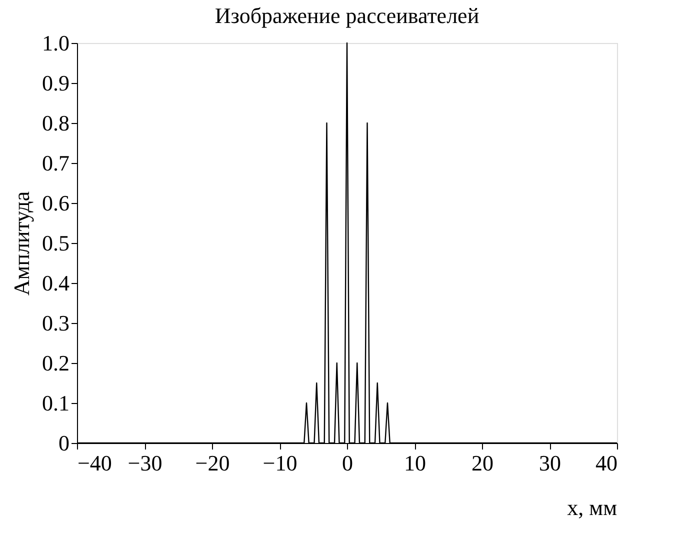 The height and width of the screenshot is (553, 678). What do you see at coordinates (64, 443) in the screenshot?
I see `y-tick-label: 0` at bounding box center [64, 443].